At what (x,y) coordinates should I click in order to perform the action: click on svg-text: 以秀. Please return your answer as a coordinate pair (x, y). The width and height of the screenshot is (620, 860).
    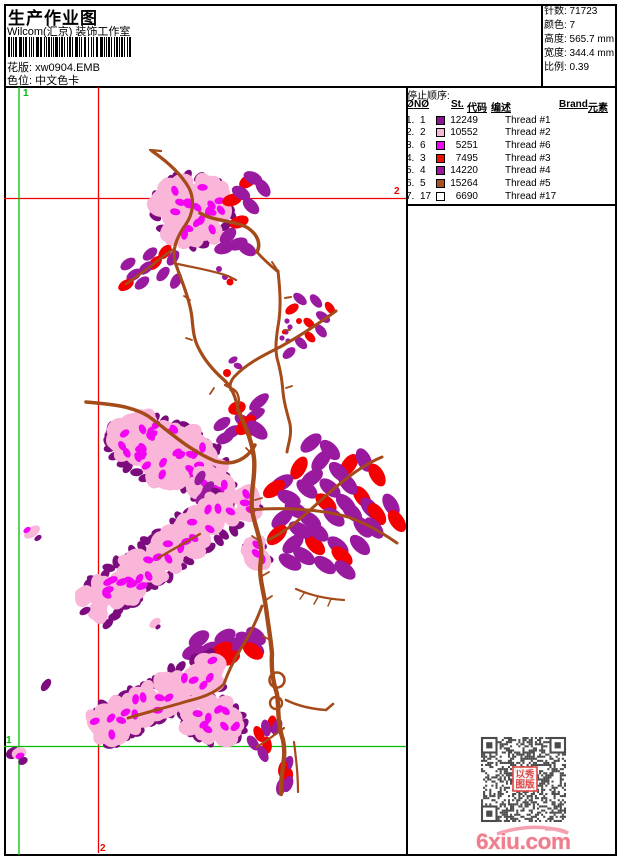
    Looking at the image, I should click on (525, 775).